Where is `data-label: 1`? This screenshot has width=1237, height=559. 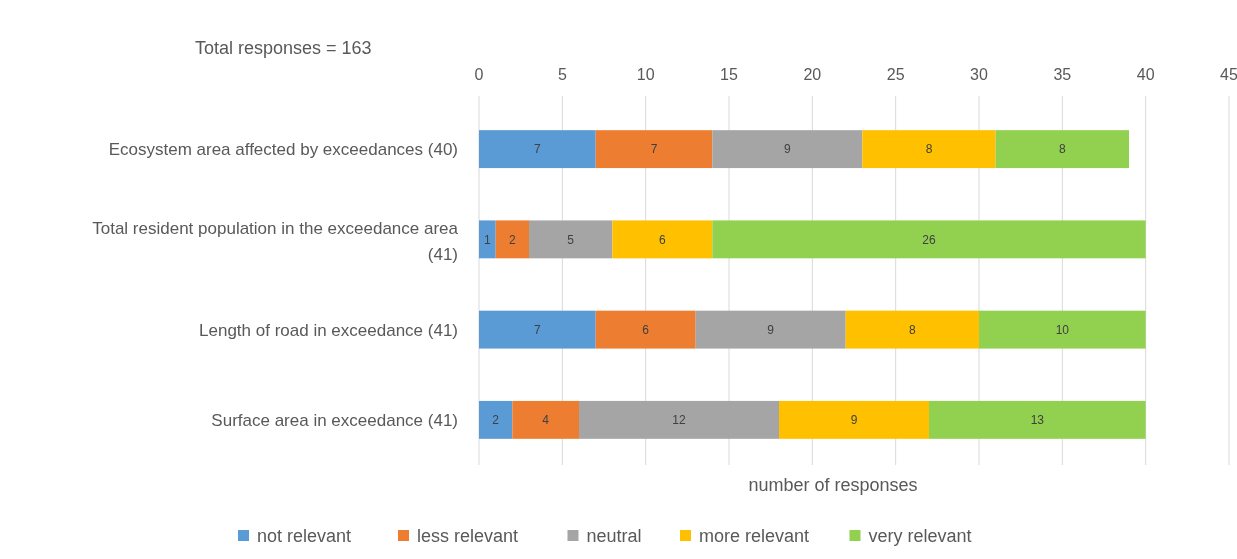
data-label: 1 is located at coordinates (487, 239).